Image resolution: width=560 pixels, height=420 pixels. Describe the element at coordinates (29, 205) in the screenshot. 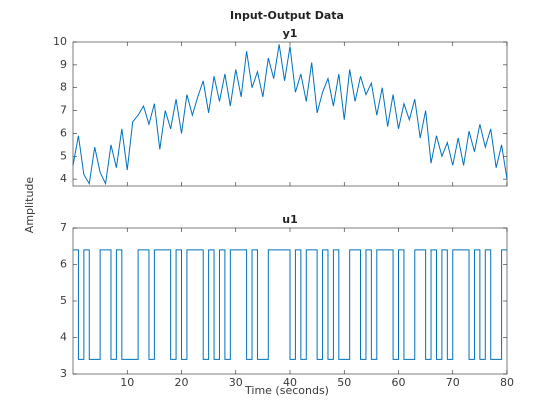

I see `y-axis-label: Amplitude` at that location.